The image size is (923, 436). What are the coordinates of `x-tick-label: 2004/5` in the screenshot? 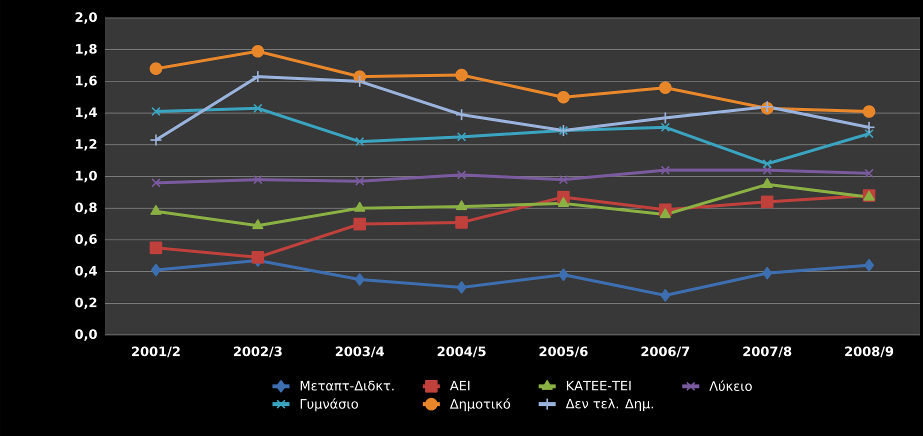 It's located at (462, 352).